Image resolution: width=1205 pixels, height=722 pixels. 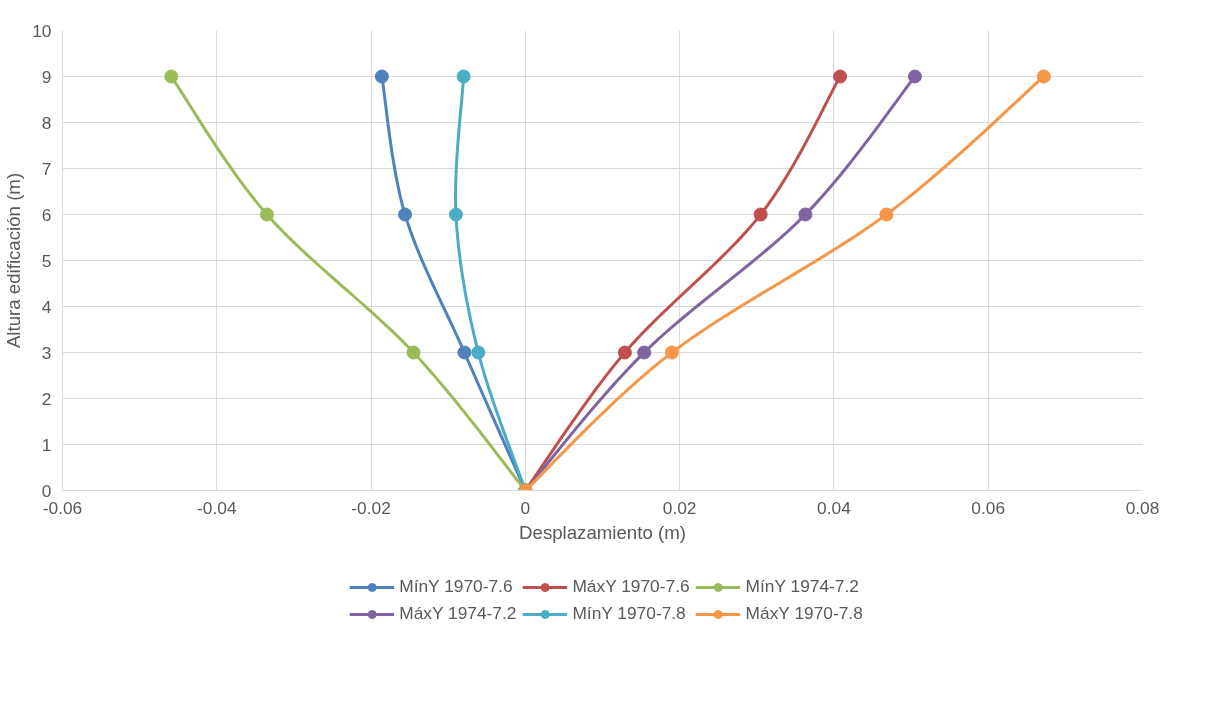 I want to click on legend-label: MínY 1974-7.2, so click(x=802, y=586).